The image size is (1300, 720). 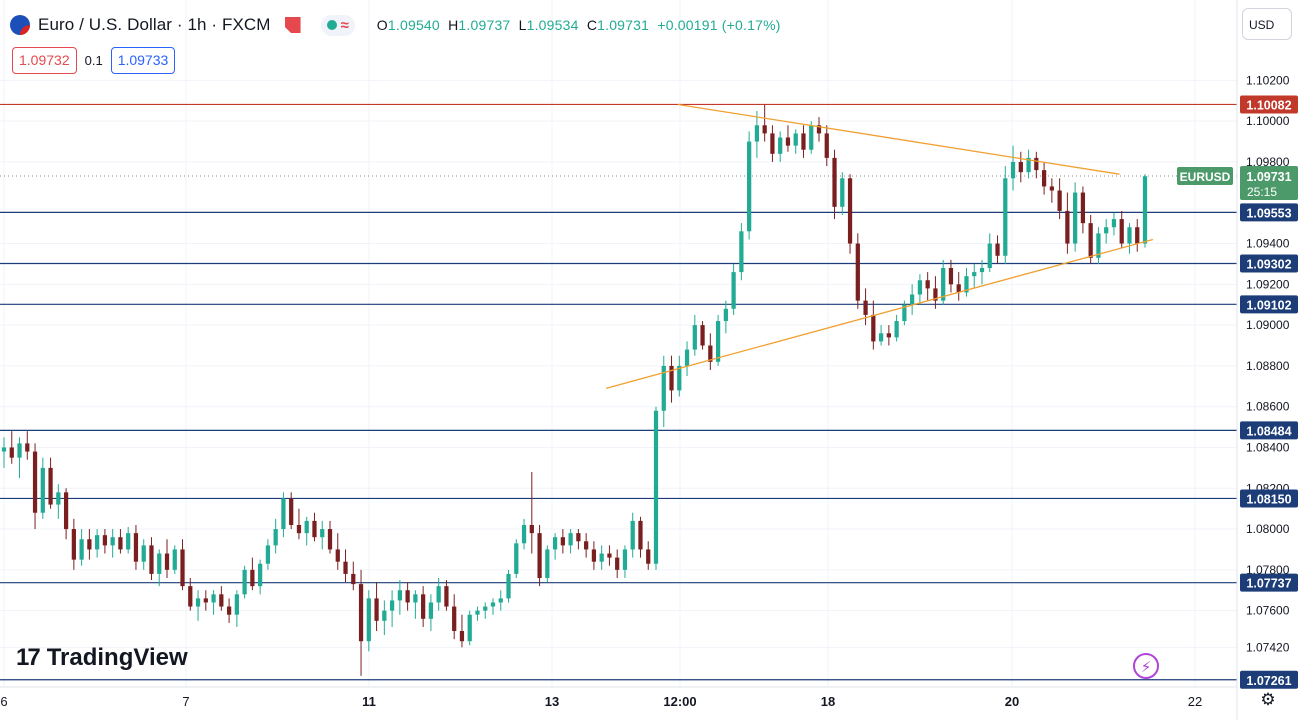 I want to click on trendline-upper, so click(x=898, y=139).